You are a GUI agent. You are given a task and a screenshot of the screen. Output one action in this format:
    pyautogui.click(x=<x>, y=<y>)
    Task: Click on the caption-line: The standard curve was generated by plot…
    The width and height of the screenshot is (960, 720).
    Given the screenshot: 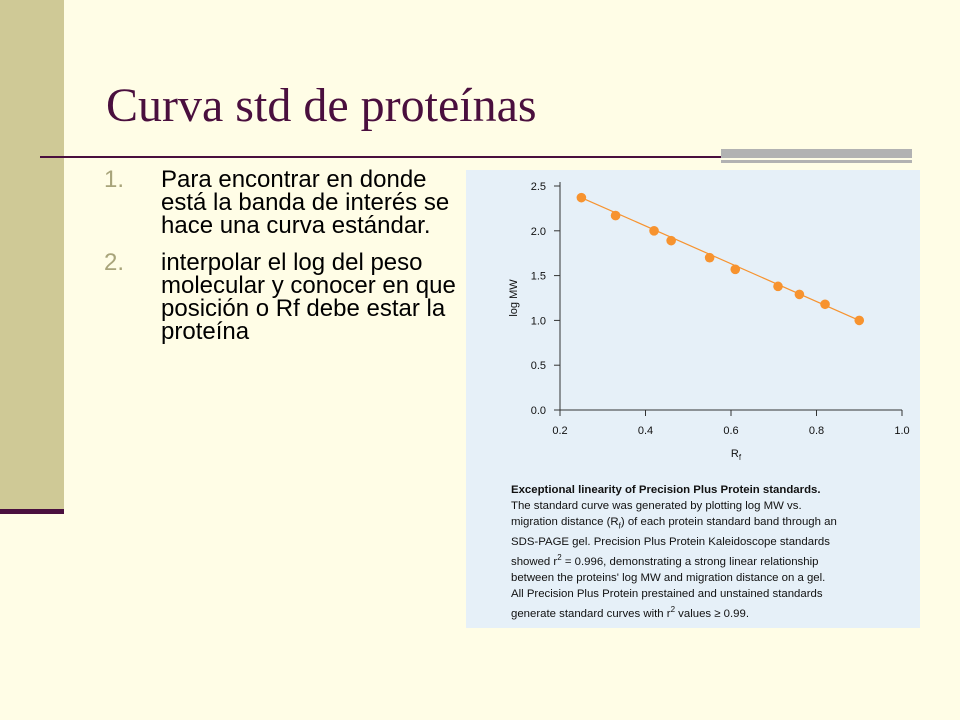 What is the action you would take?
    pyautogui.click(x=656, y=506)
    